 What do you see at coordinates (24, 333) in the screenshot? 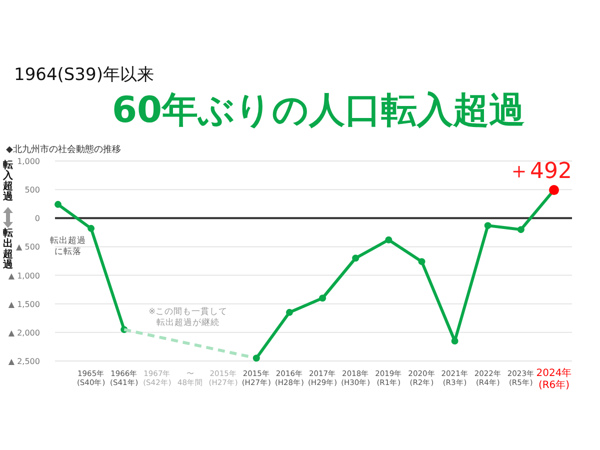
I see `y-tick-label: ▲ 2,000` at bounding box center [24, 333].